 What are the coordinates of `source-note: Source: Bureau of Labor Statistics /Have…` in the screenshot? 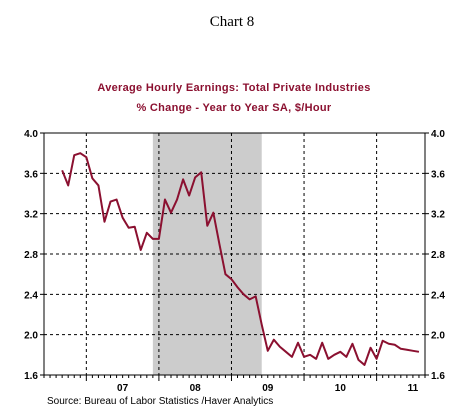 It's located at (160, 401).